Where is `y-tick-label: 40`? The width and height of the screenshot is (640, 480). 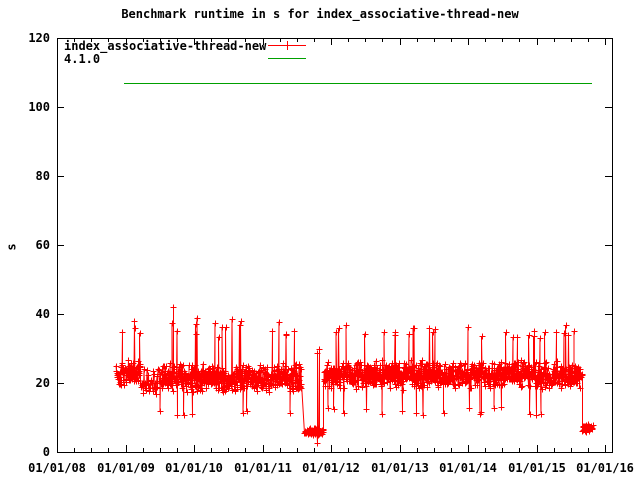 y-tick-label: 40 is located at coordinates (43, 314).